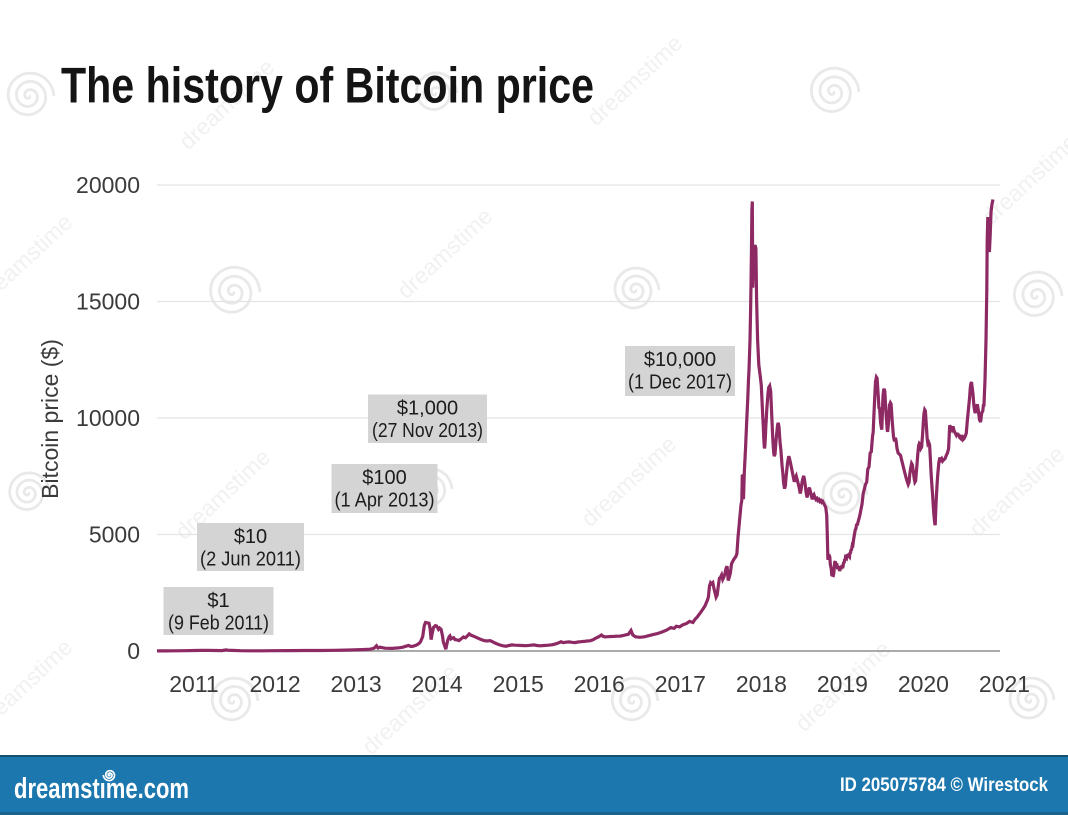  I want to click on svg-text: (9 Feb 2011), so click(218, 624).